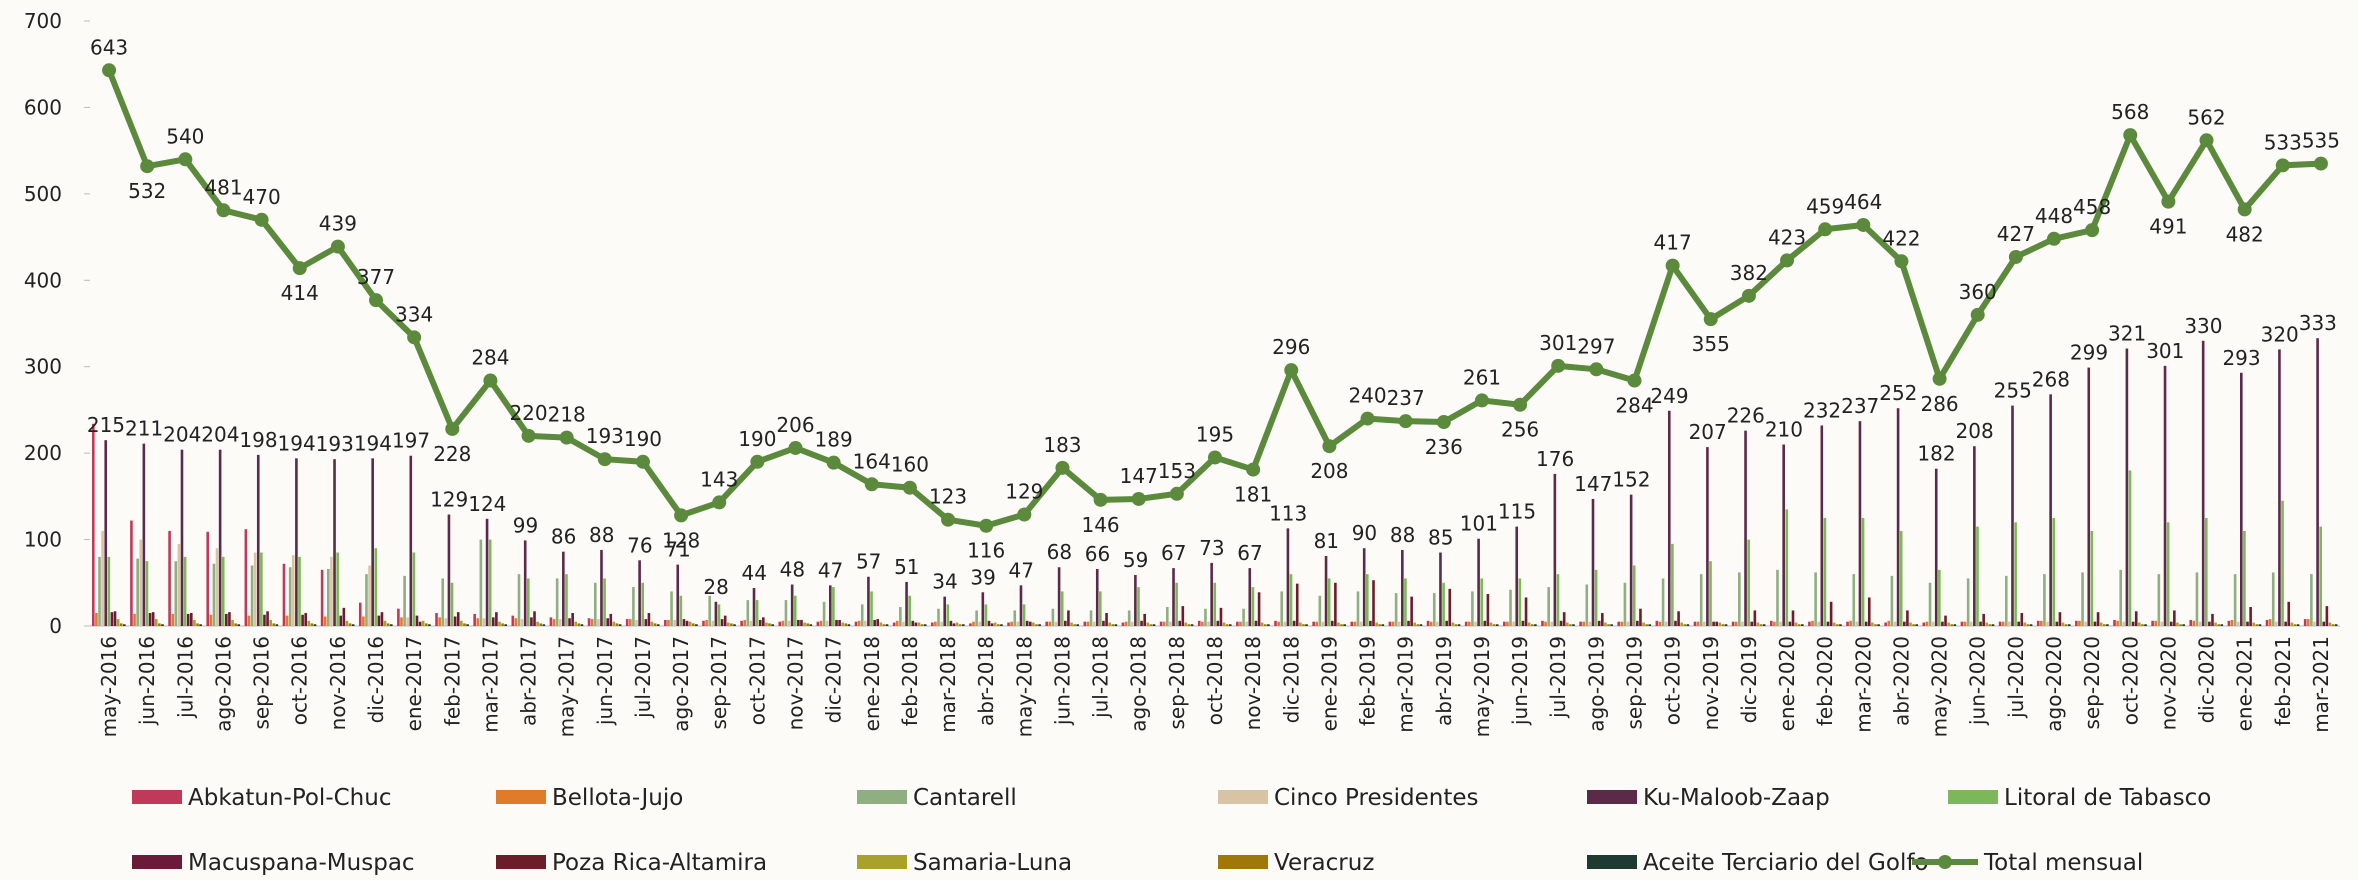 The width and height of the screenshot is (2358, 880). I want to click on x-tick-label: ago-2019, so click(1596, 684).